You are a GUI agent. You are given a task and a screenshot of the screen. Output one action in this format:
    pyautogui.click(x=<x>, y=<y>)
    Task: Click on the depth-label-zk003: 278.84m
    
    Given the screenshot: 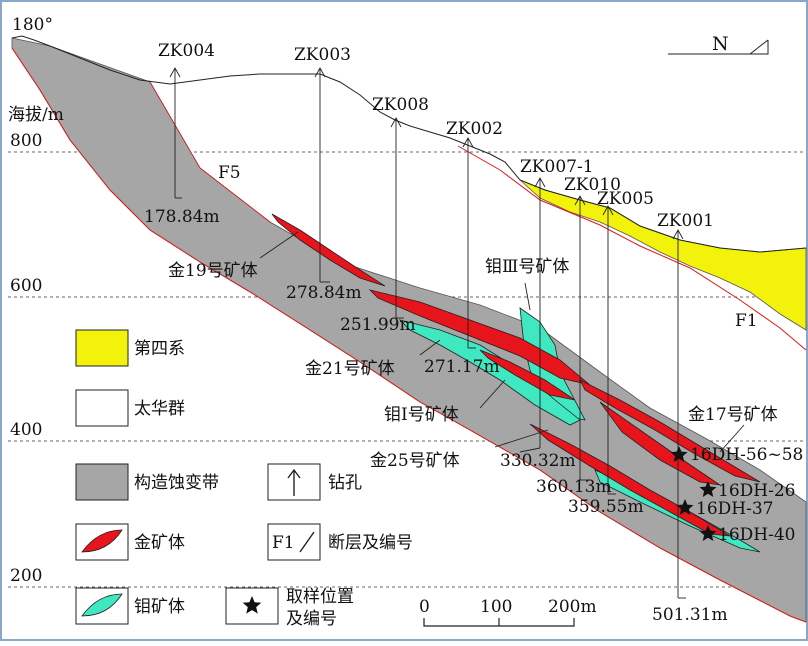 What is the action you would take?
    pyautogui.click(x=324, y=293)
    